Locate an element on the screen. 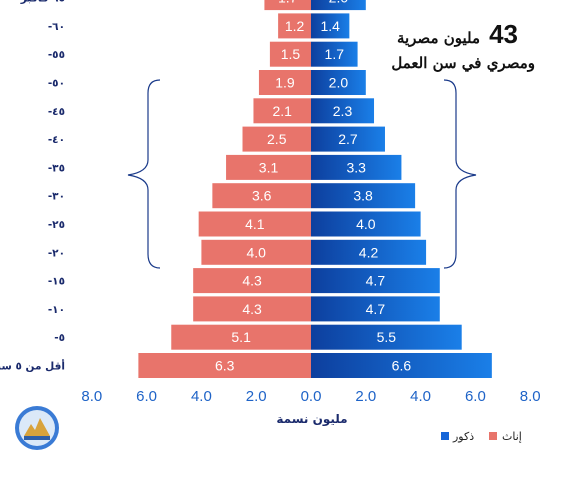 The image size is (572, 482). data-label-female: 1.2 is located at coordinates (295, 26).